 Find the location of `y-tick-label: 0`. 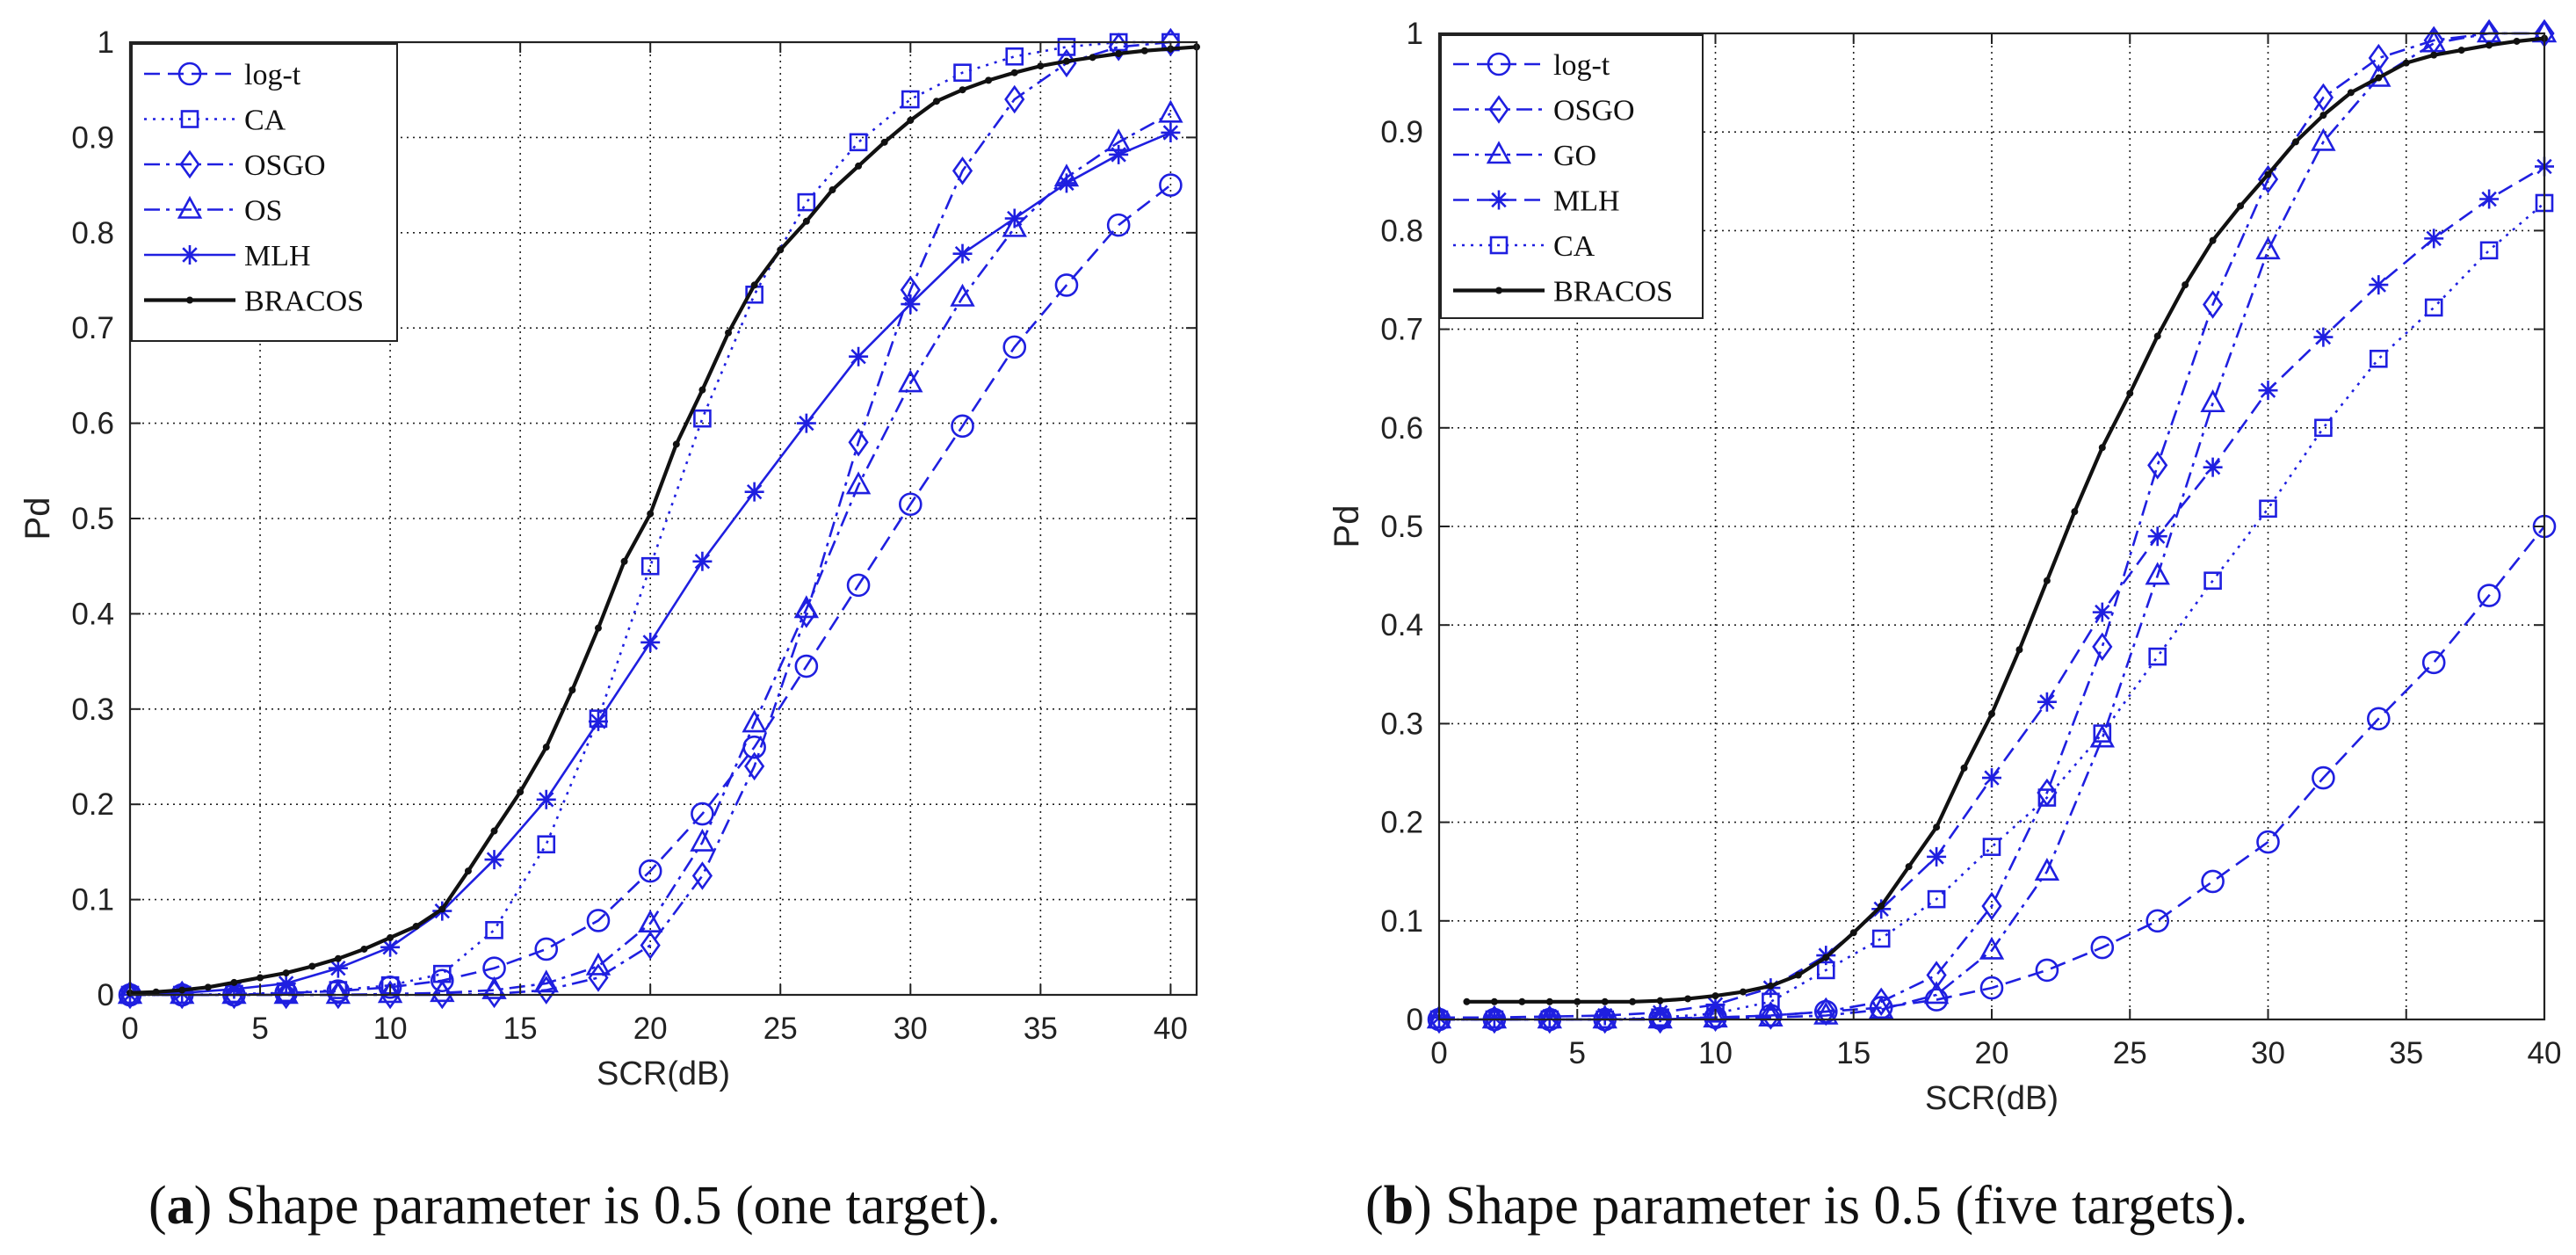

y-tick-label: 0 is located at coordinates (106, 995).